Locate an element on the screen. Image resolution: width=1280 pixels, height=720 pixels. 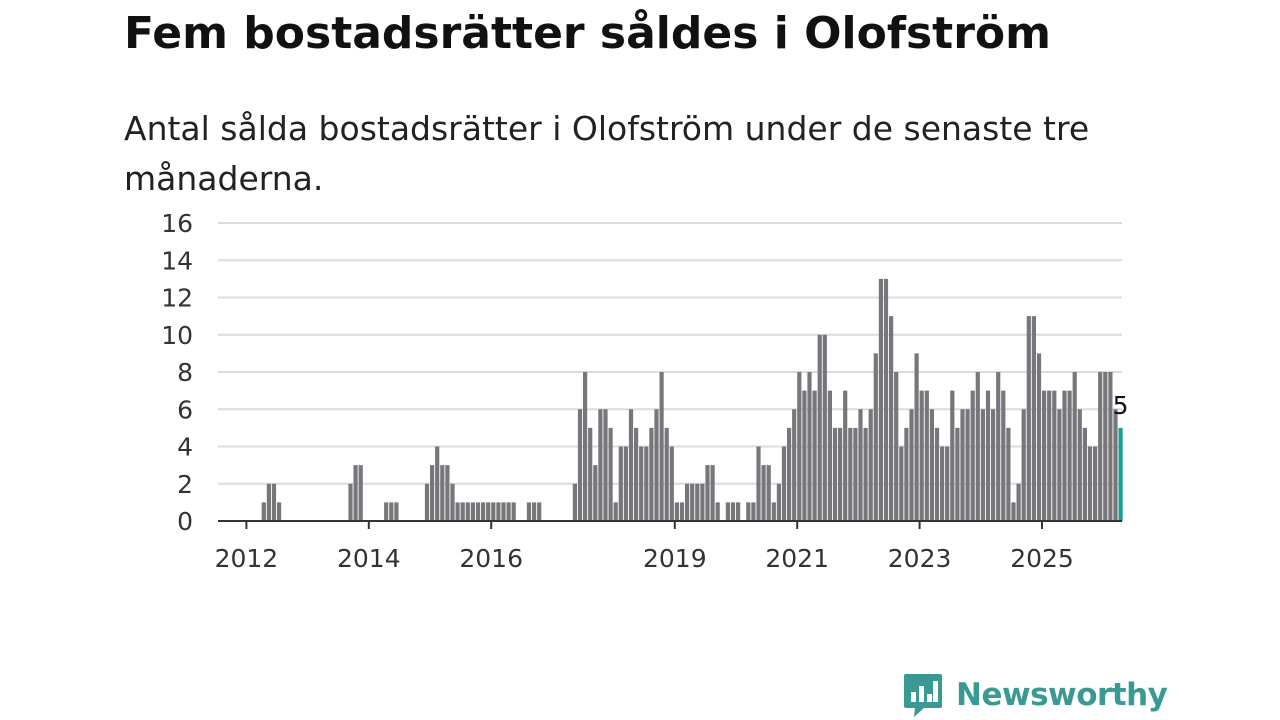
x-tick-label: 2016 is located at coordinates (491, 558).